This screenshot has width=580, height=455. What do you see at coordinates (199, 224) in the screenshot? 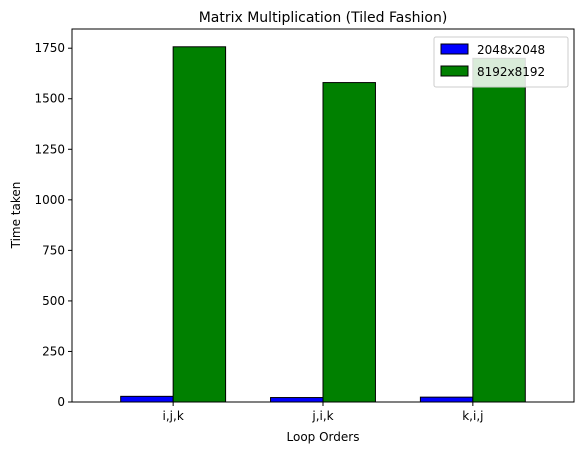
I see `bar-8192x8192-i,j,k` at bounding box center [199, 224].